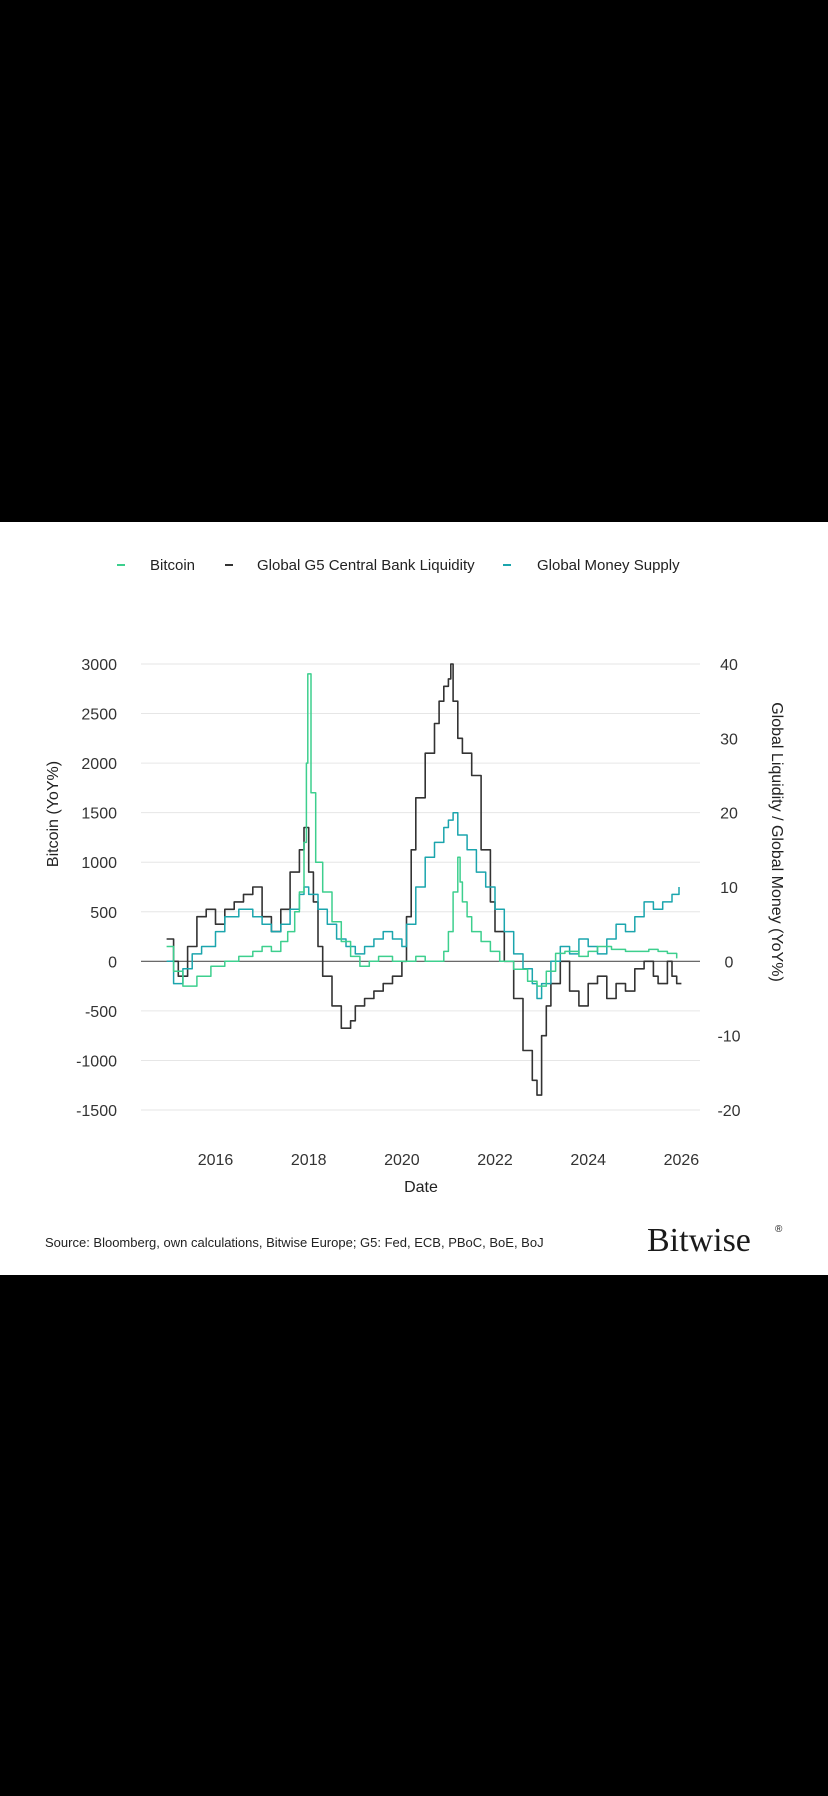  Describe the element at coordinates (216, 1160) in the screenshot. I see `x-tick-label: 2016` at that location.